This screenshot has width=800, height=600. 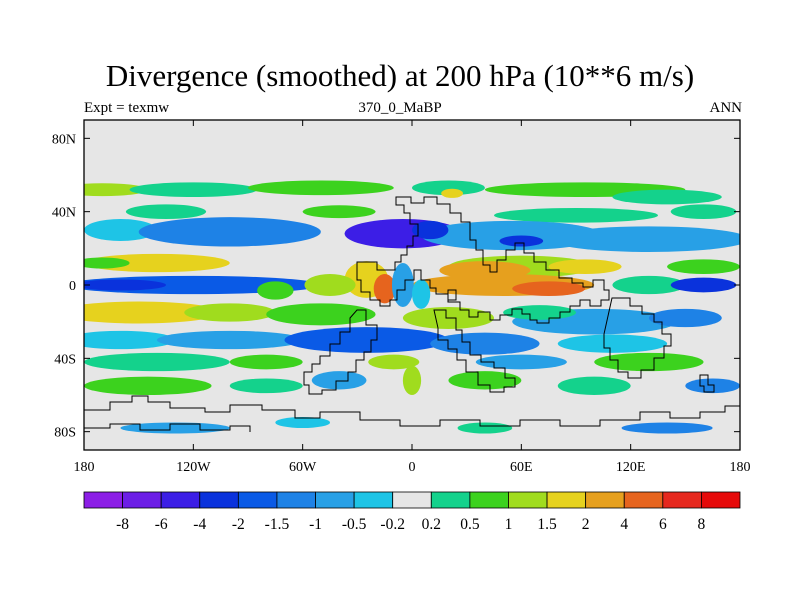 I want to click on x-tick-label-6: 180, so click(x=740, y=467).